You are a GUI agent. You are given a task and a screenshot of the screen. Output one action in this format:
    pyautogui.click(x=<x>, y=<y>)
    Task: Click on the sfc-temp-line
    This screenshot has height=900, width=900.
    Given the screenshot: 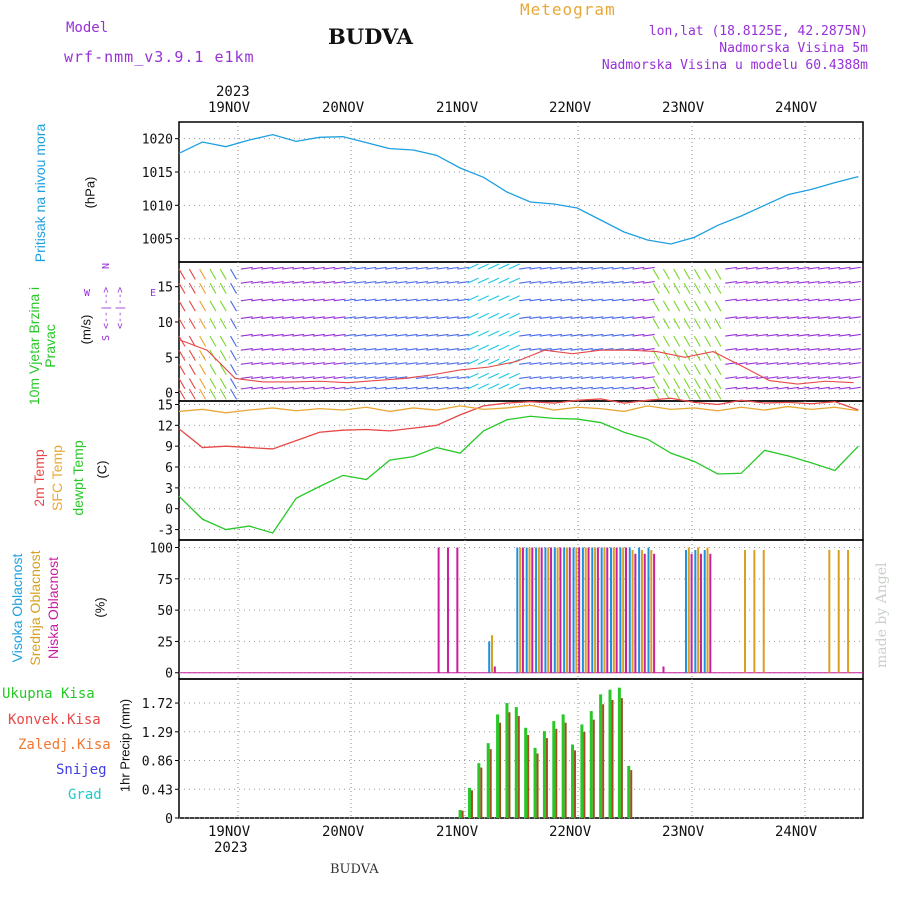 What is the action you would take?
    pyautogui.click(x=518, y=409)
    